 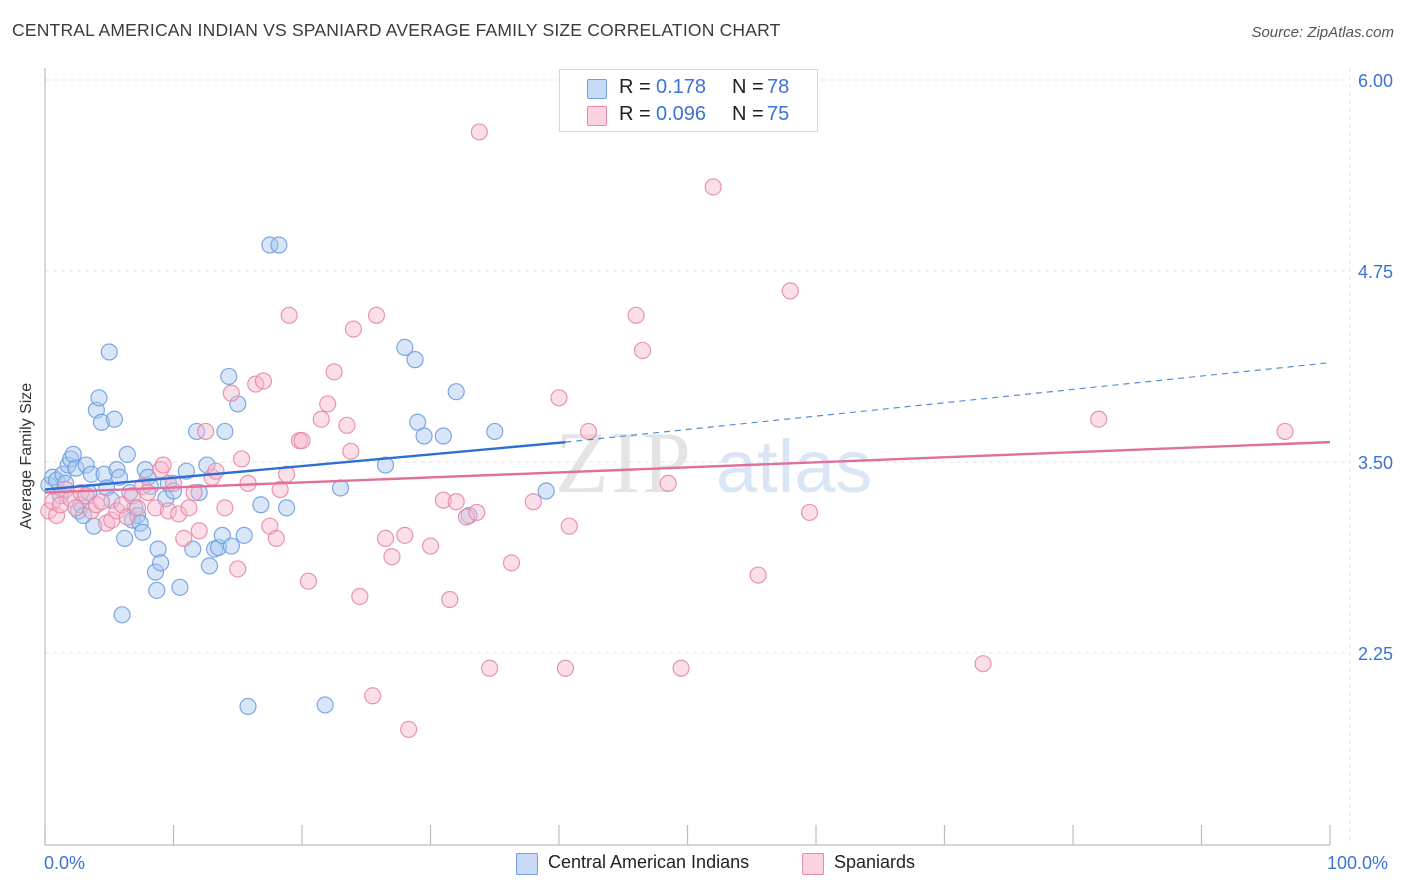 I want to click on correlation-legend: R = 0.178 N = 78 R = 0.096 N = 75, so click(x=688, y=100).